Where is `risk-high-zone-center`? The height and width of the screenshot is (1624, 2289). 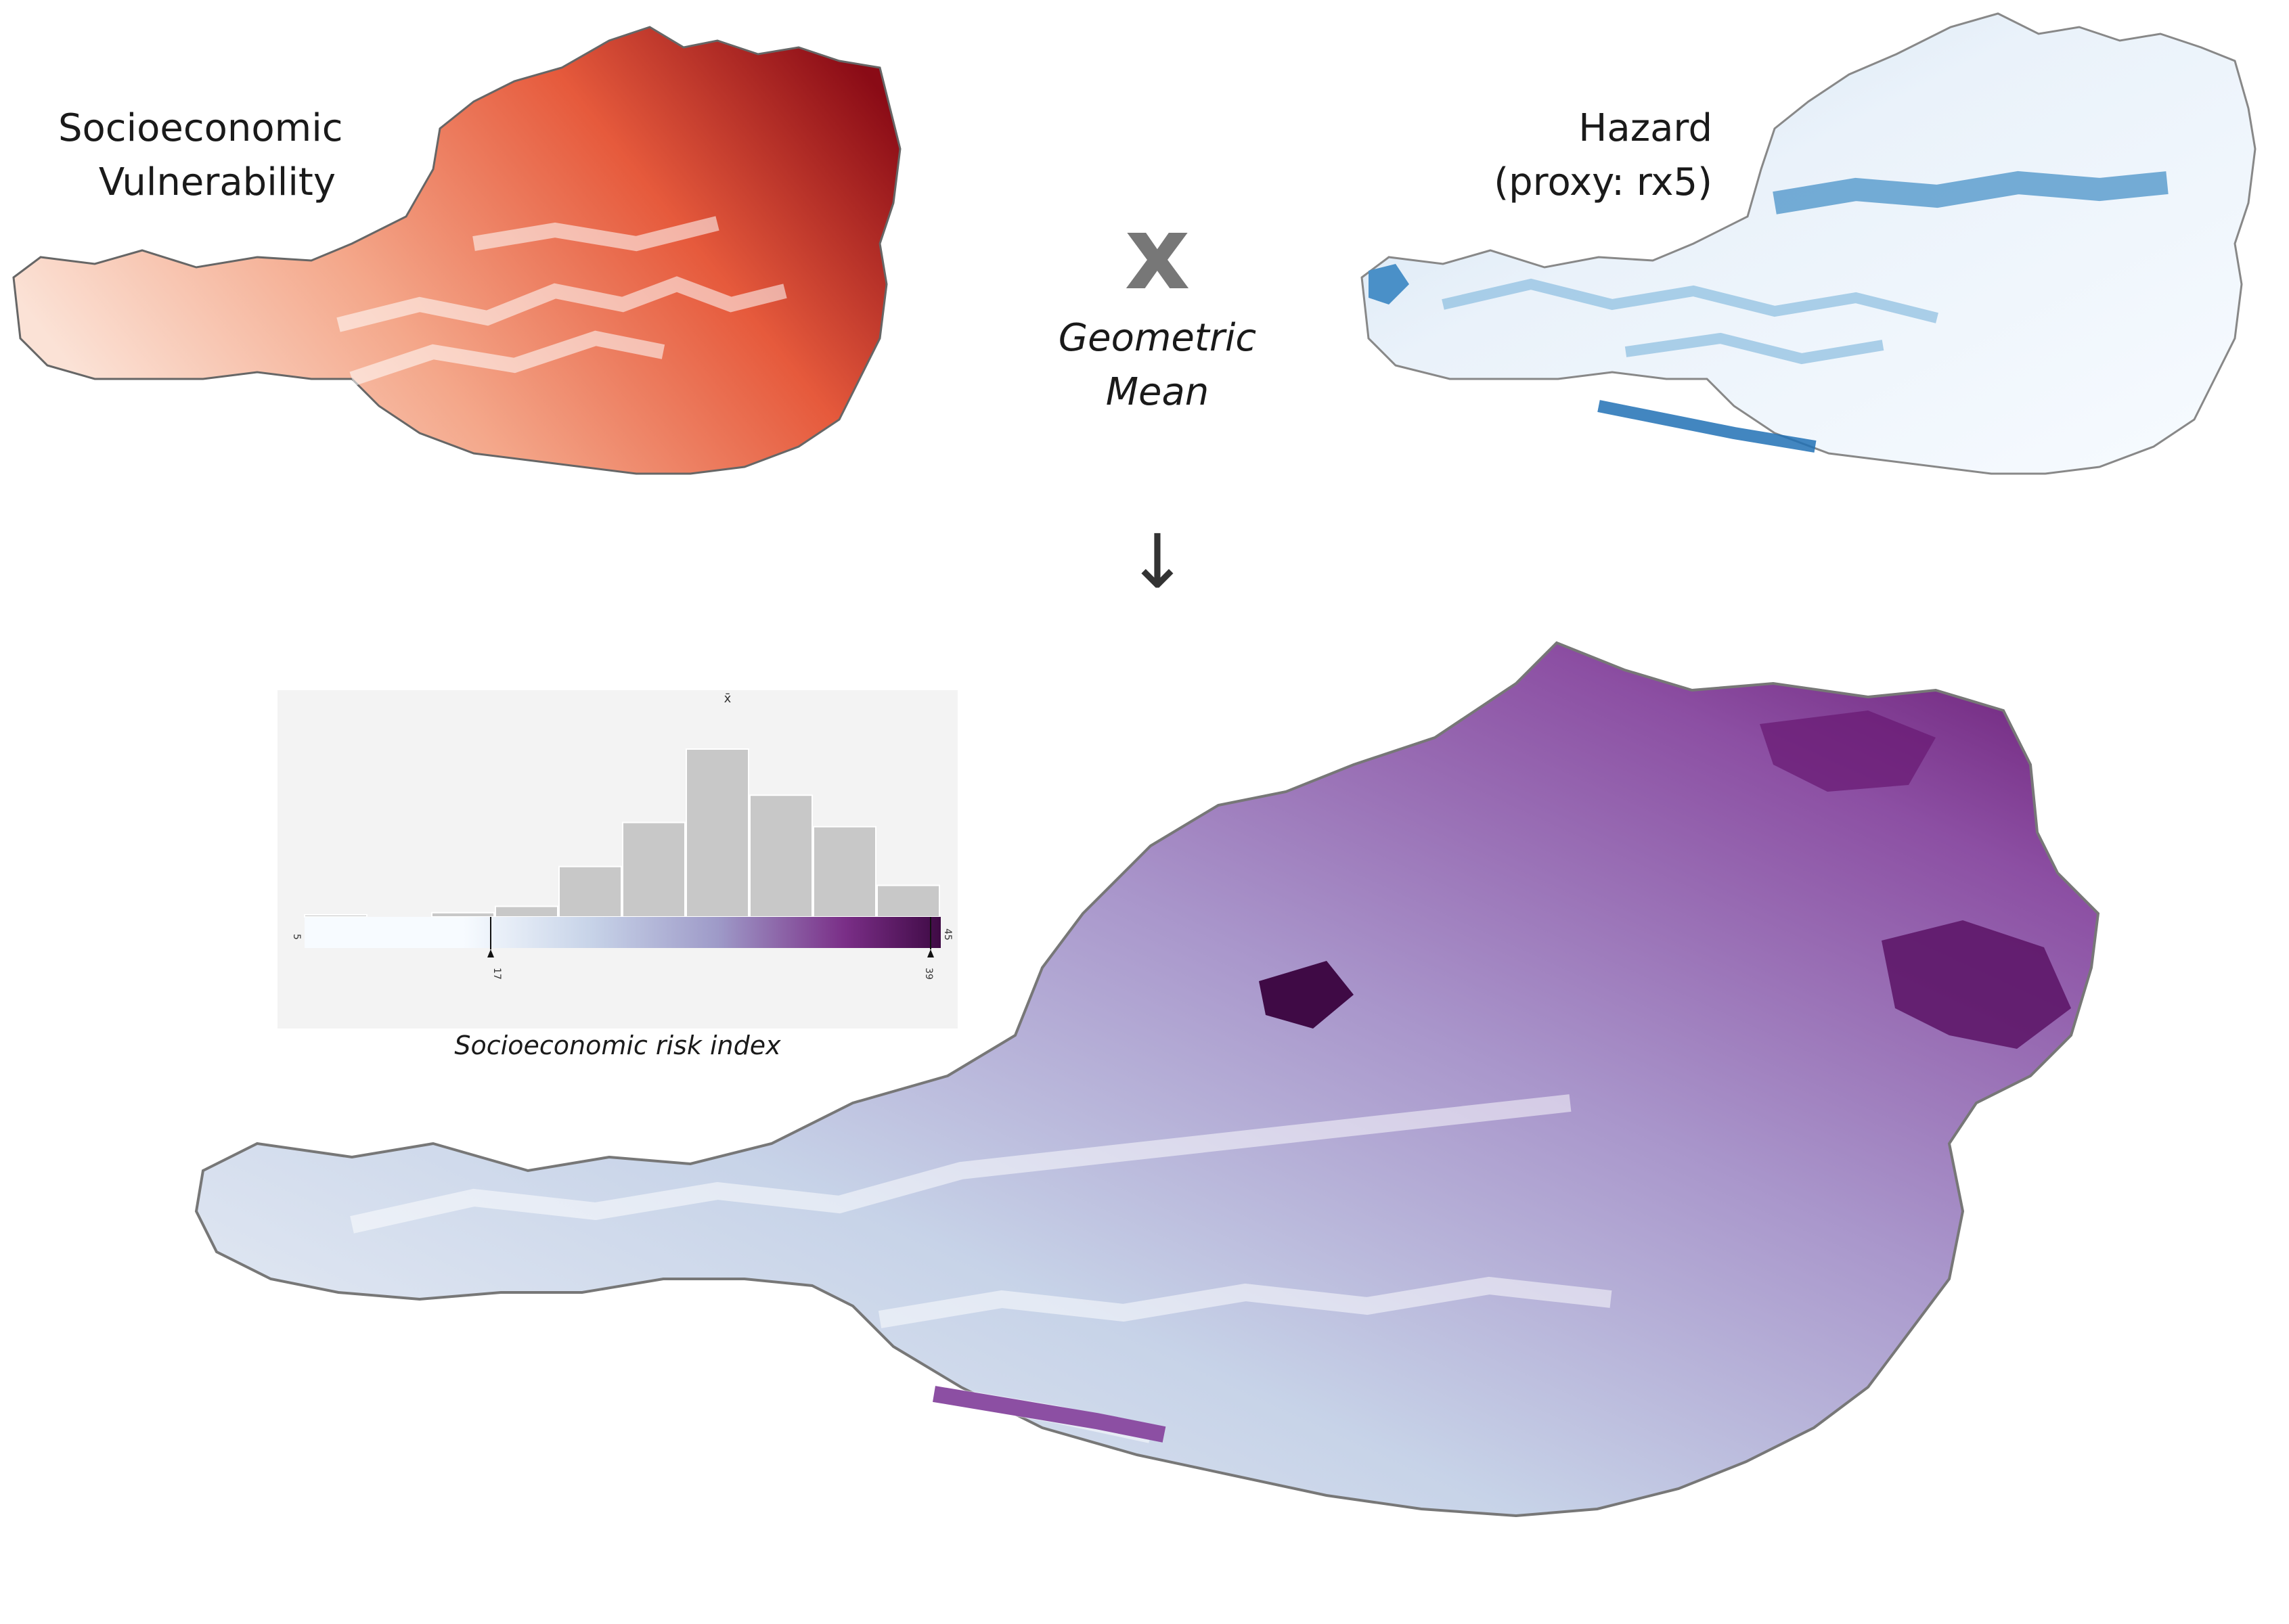 risk-high-zone-center is located at coordinates (1306, 995).